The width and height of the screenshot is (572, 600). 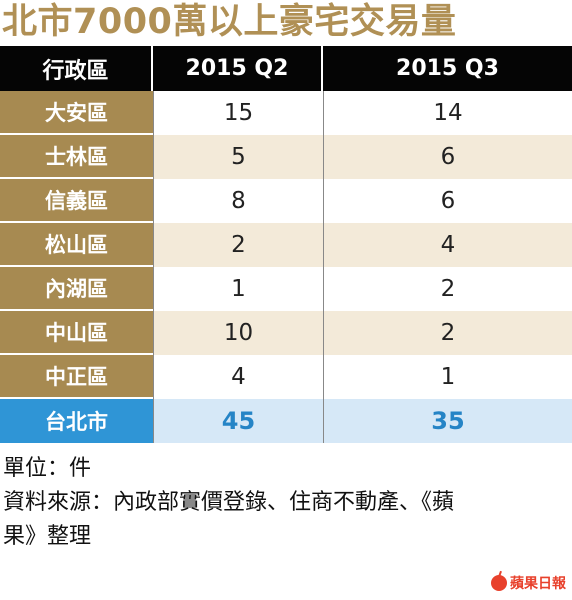 What do you see at coordinates (229, 502) in the screenshot?
I see `source-note-line1: 資料來源：內政部實價登錄、住商不動產、《蘋` at bounding box center [229, 502].